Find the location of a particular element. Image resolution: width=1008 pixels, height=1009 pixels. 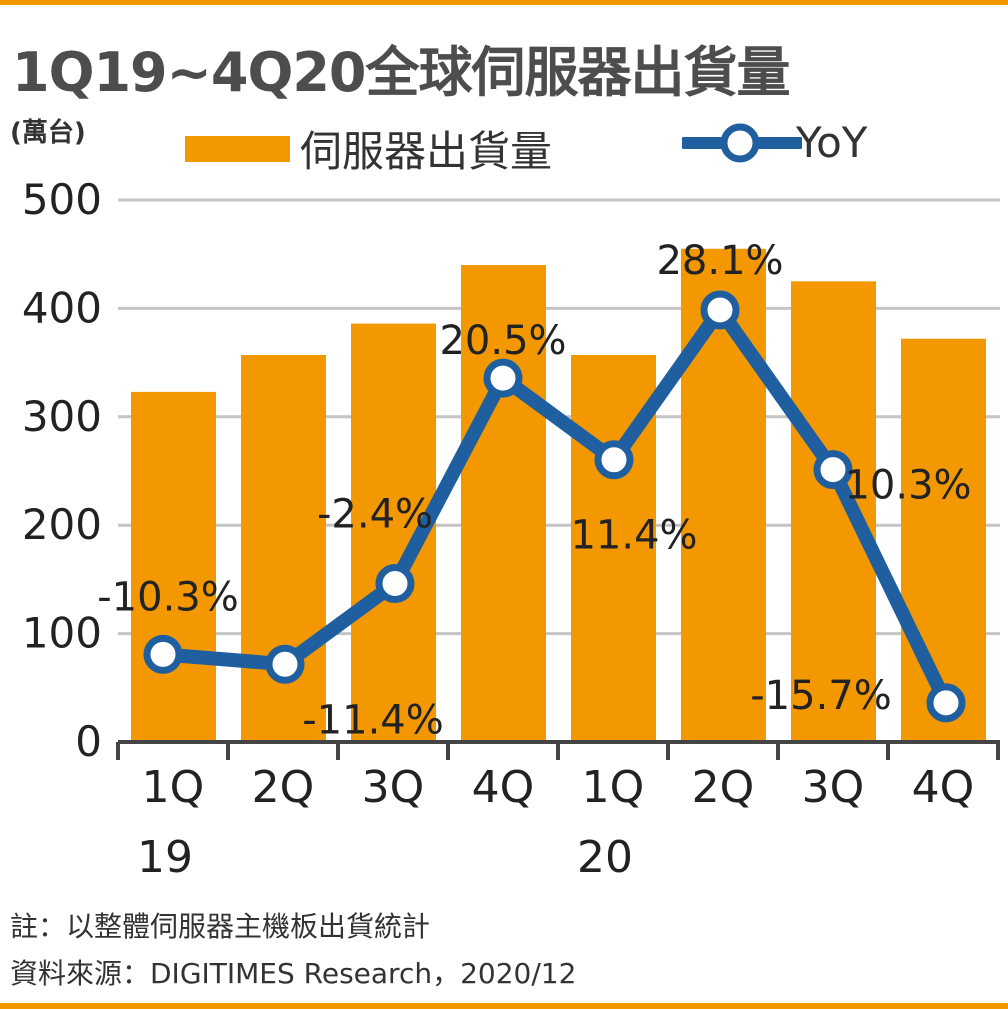

yoy-data-label: -2.4% is located at coordinates (375, 515).